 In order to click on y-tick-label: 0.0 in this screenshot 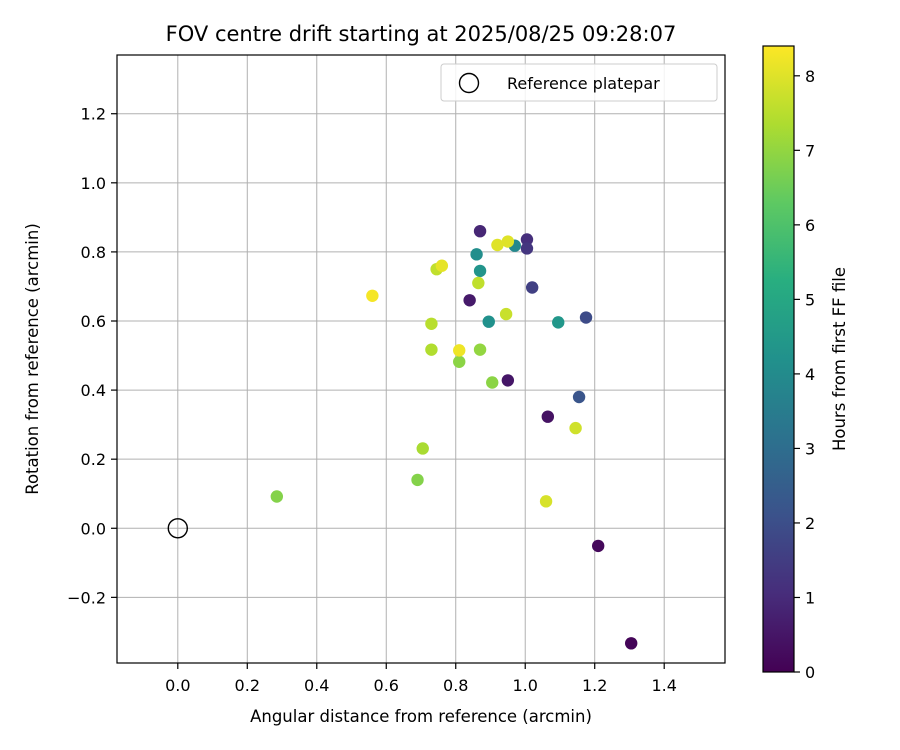, I will do `click(93, 528)`.